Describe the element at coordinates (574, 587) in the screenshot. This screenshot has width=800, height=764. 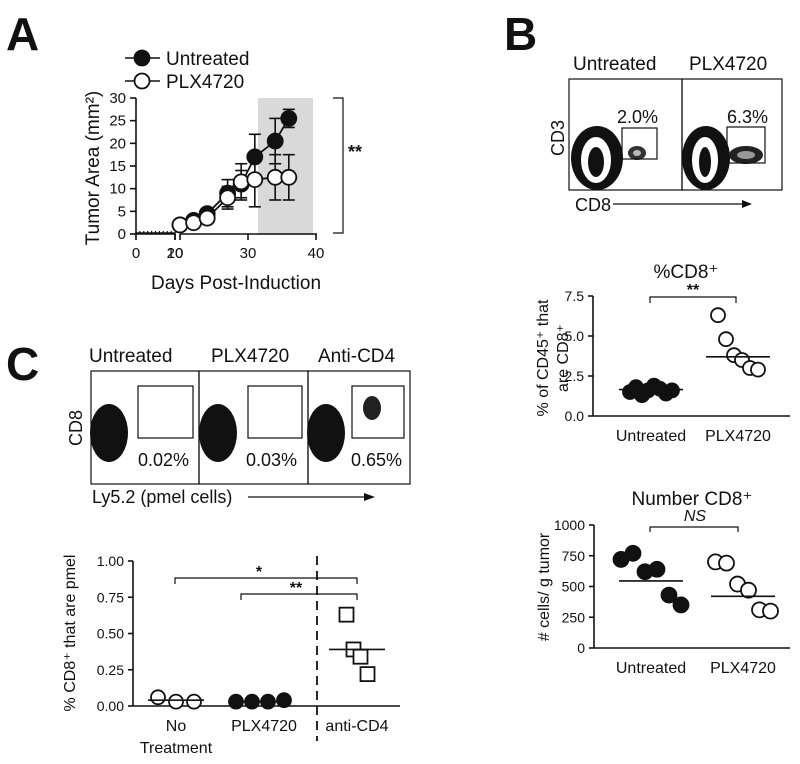
I see `y-tick-label: 500` at that location.